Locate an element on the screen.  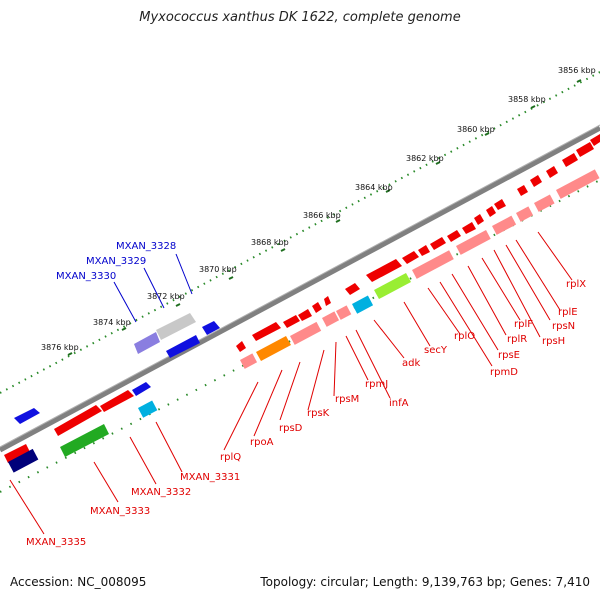
gene-label: rpsK is located at coordinates (318, 413).